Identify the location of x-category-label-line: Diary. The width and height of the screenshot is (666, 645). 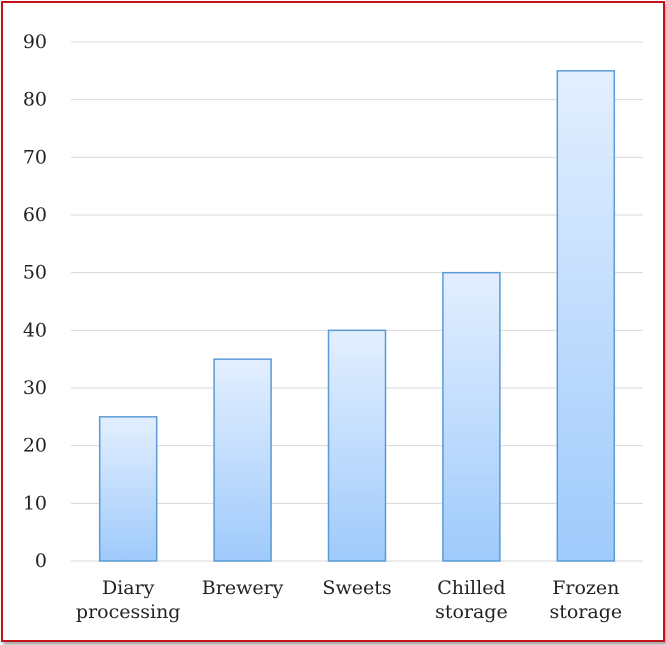
(128, 588).